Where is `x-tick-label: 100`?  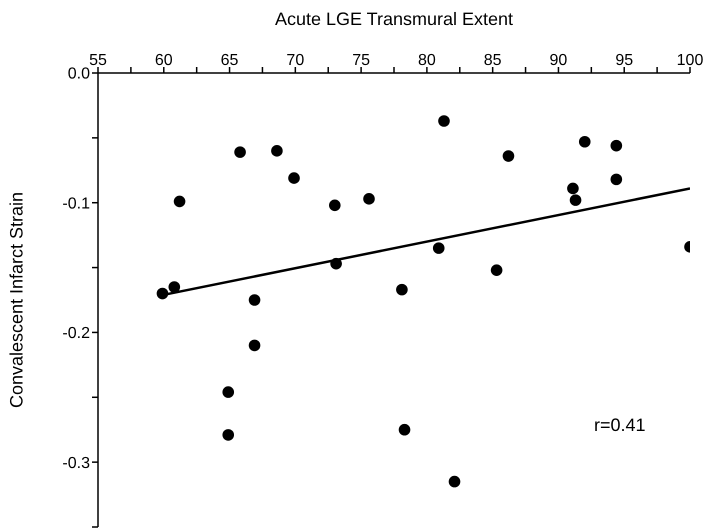 x-tick-label: 100 is located at coordinates (690, 60).